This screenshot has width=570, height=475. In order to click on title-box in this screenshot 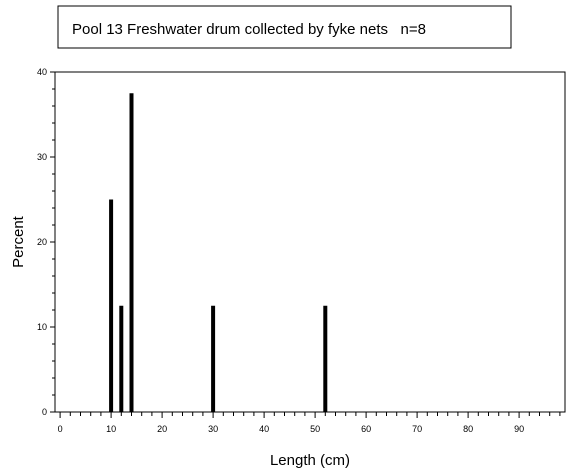, I will do `click(284, 27)`.